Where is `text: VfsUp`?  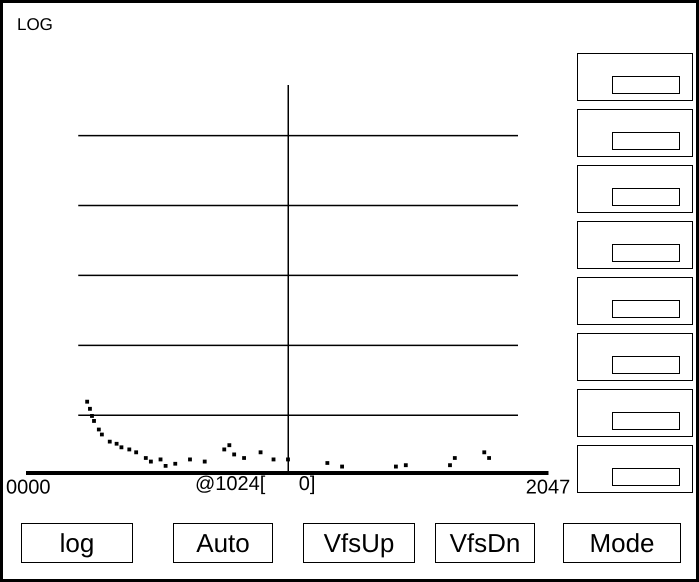
text: VfsUp is located at coordinates (359, 543).